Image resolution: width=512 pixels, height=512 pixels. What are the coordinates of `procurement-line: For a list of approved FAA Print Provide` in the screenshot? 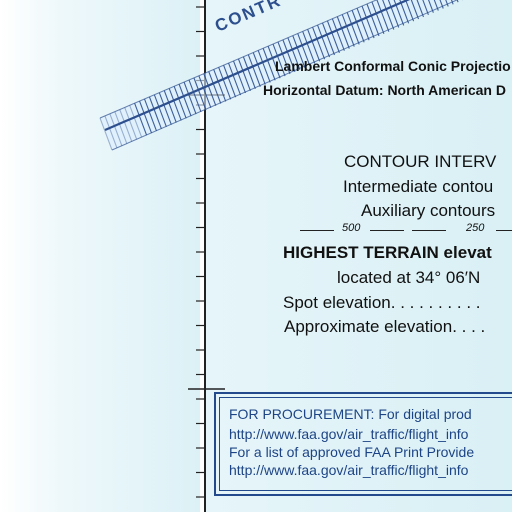 It's located at (352, 452).